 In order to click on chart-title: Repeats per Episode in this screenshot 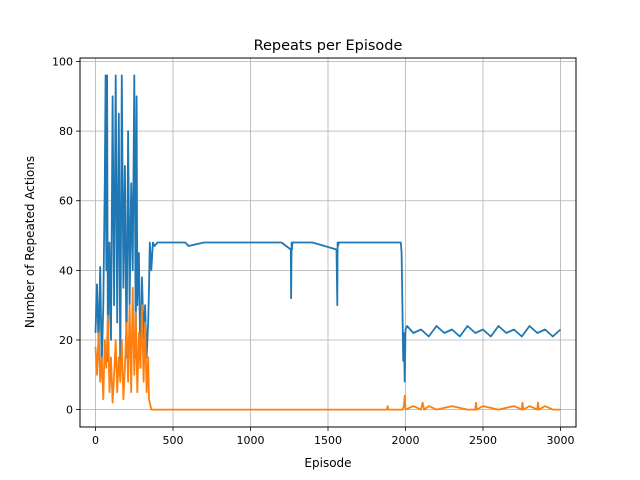, I will do `click(328, 46)`.